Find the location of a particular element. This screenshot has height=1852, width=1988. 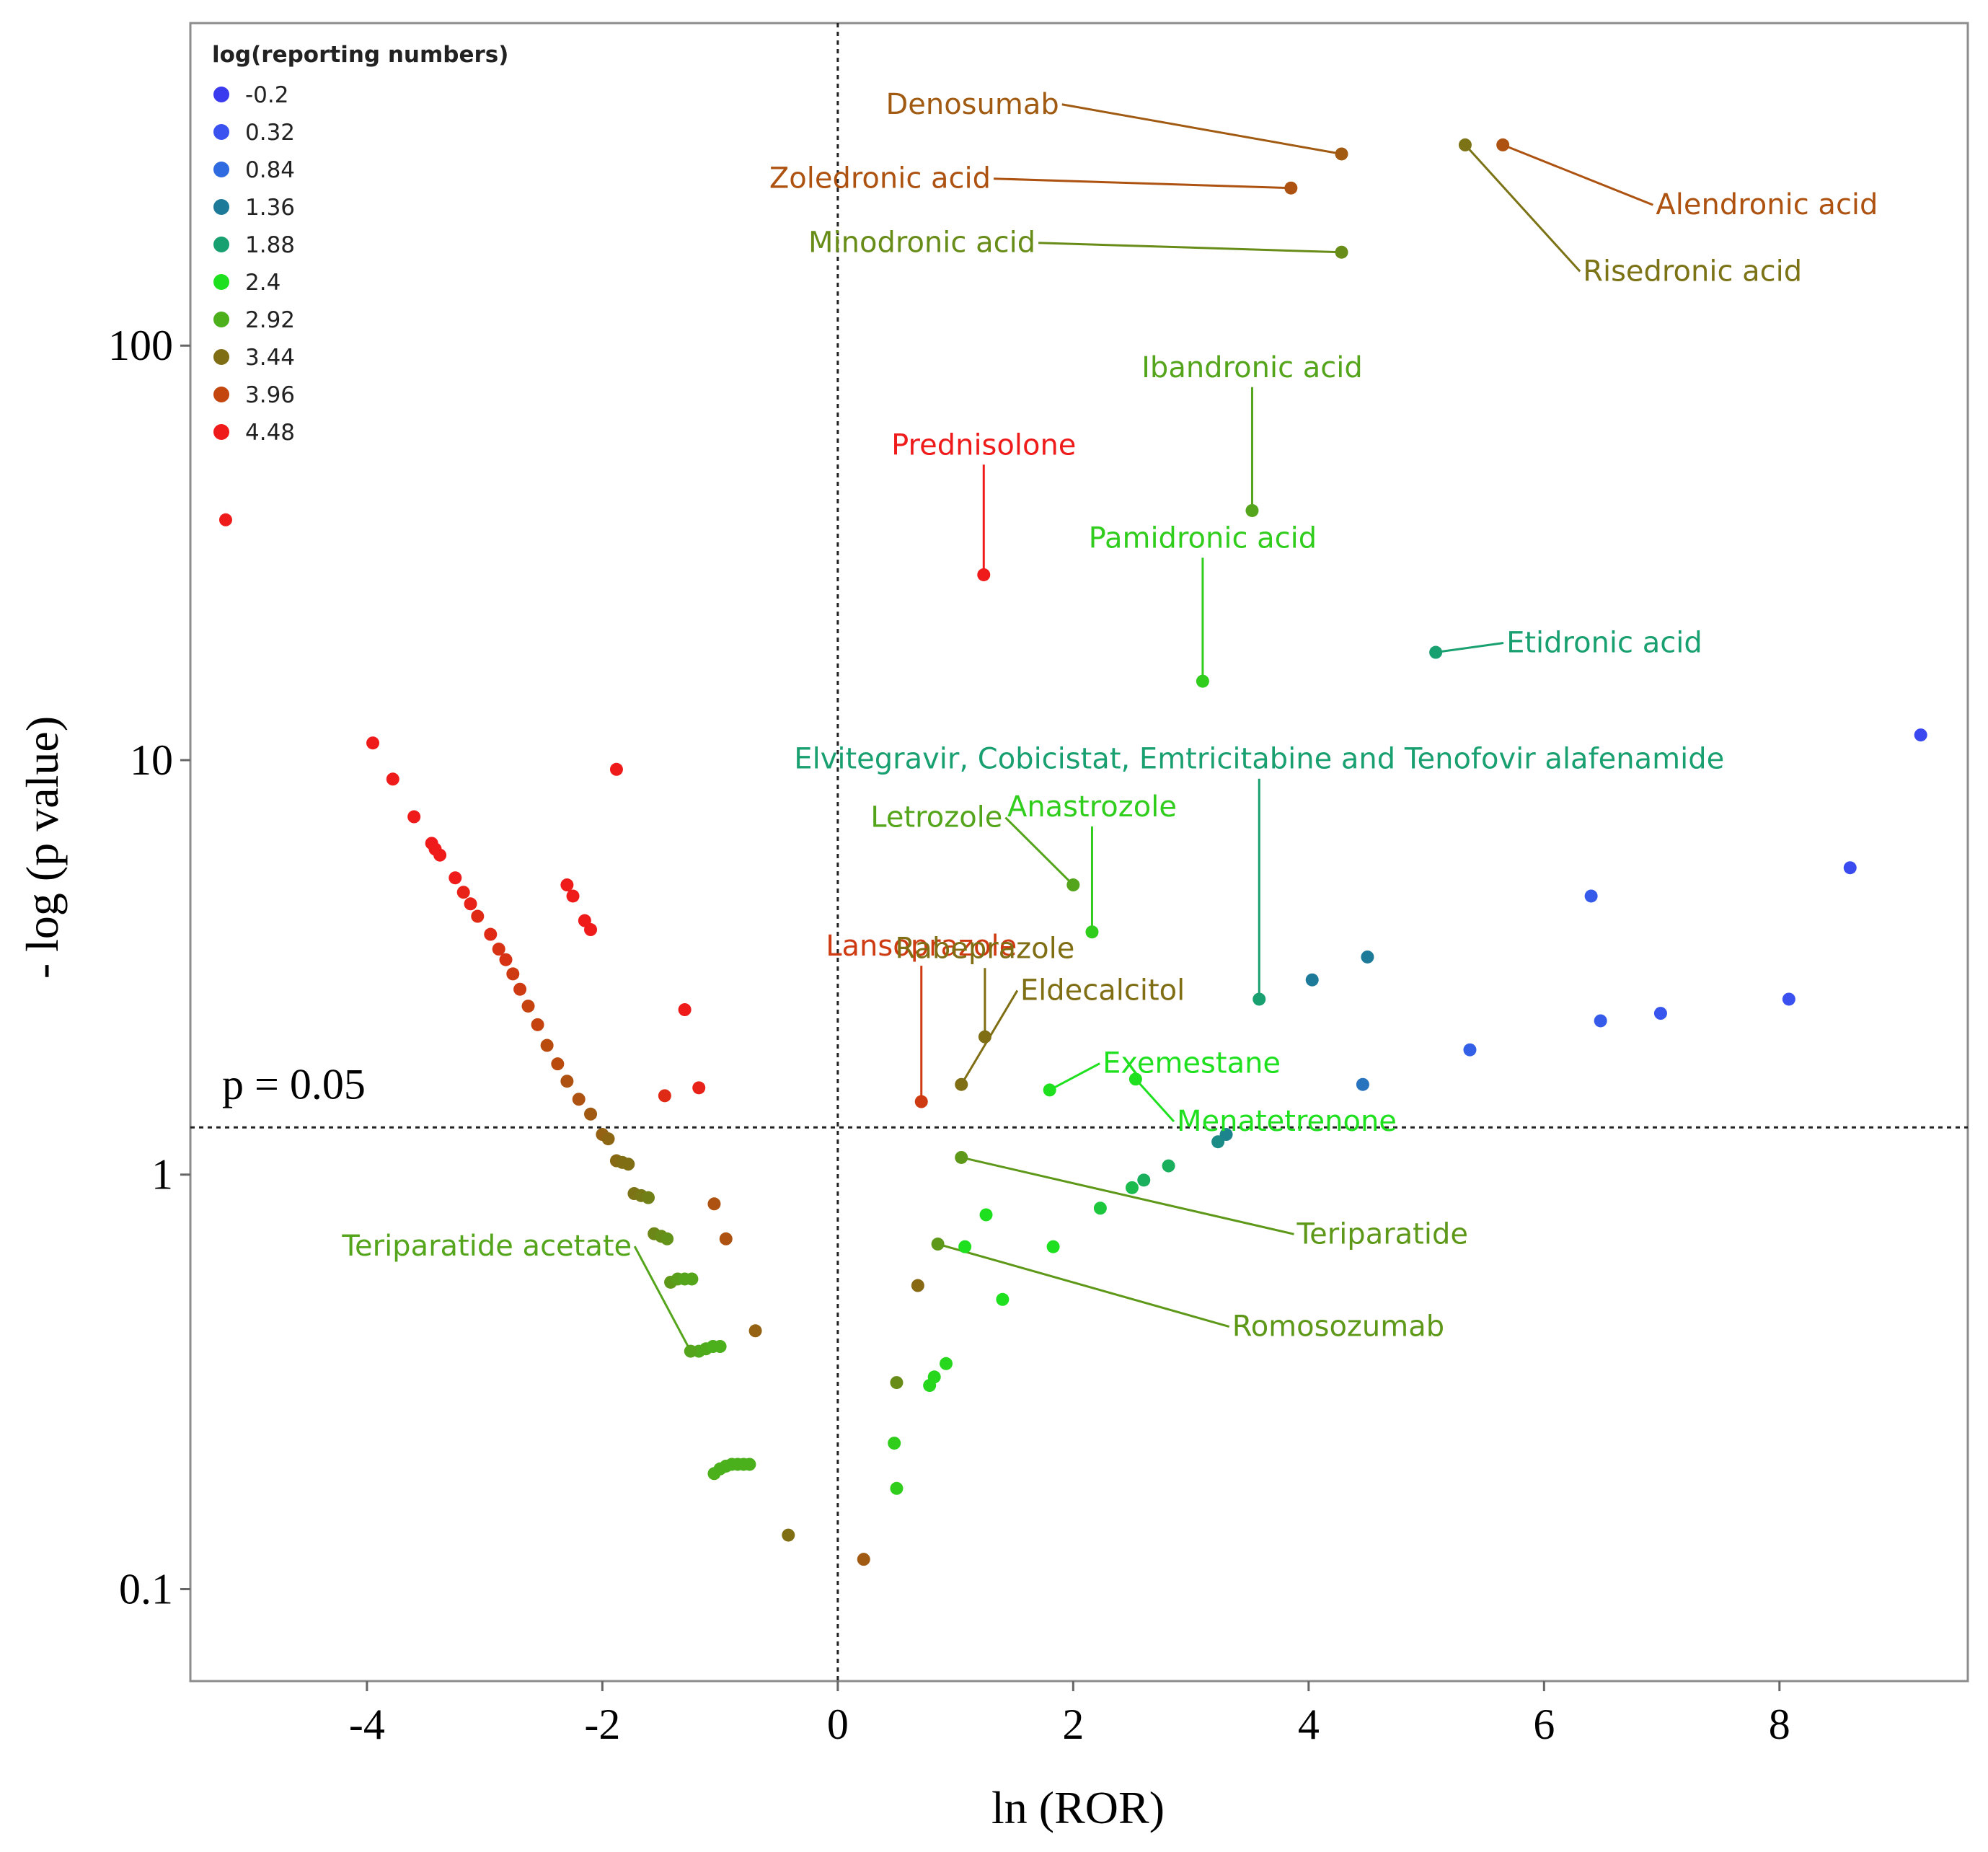

legend-label: 3.44 is located at coordinates (270, 358).